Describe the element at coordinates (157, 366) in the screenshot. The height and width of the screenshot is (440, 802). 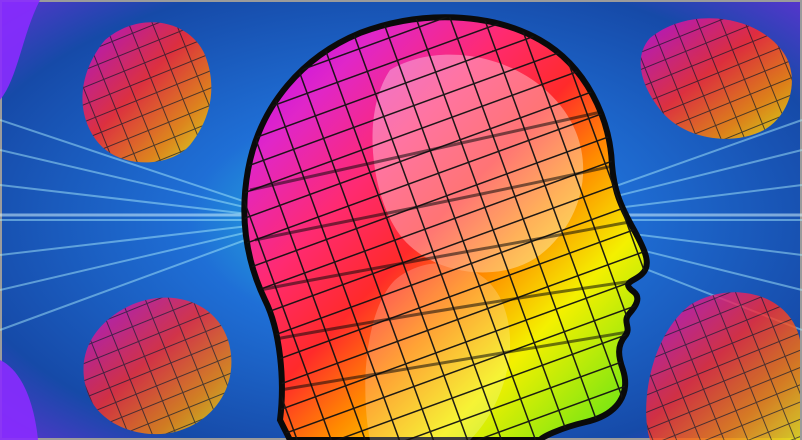
I see `background-head-bottom-left` at that location.